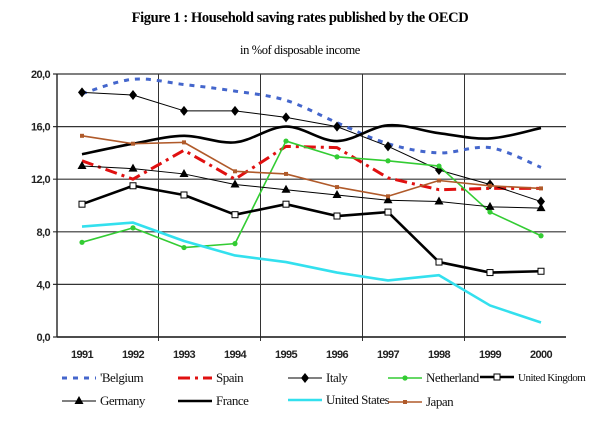 Image resolution: width=600 pixels, height=428 pixels. What do you see at coordinates (318, 377) in the screenshot?
I see `legend-item-italy: Italy` at bounding box center [318, 377].